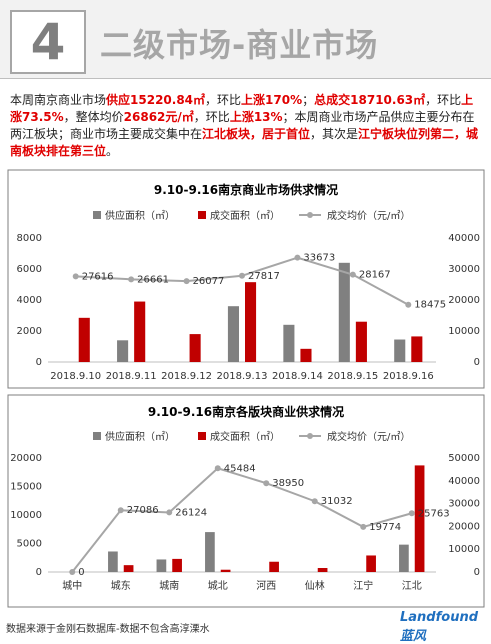 The image size is (491, 644). I want to click on x-tick-label: 城南, so click(169, 585).